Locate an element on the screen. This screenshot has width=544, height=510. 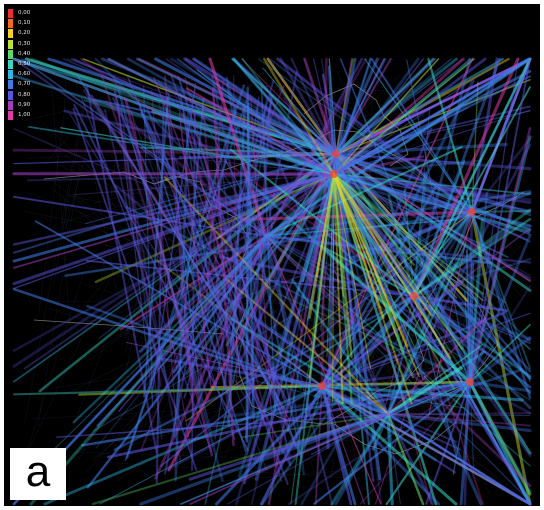
legend-label: 0,00 is located at coordinates (24, 13).